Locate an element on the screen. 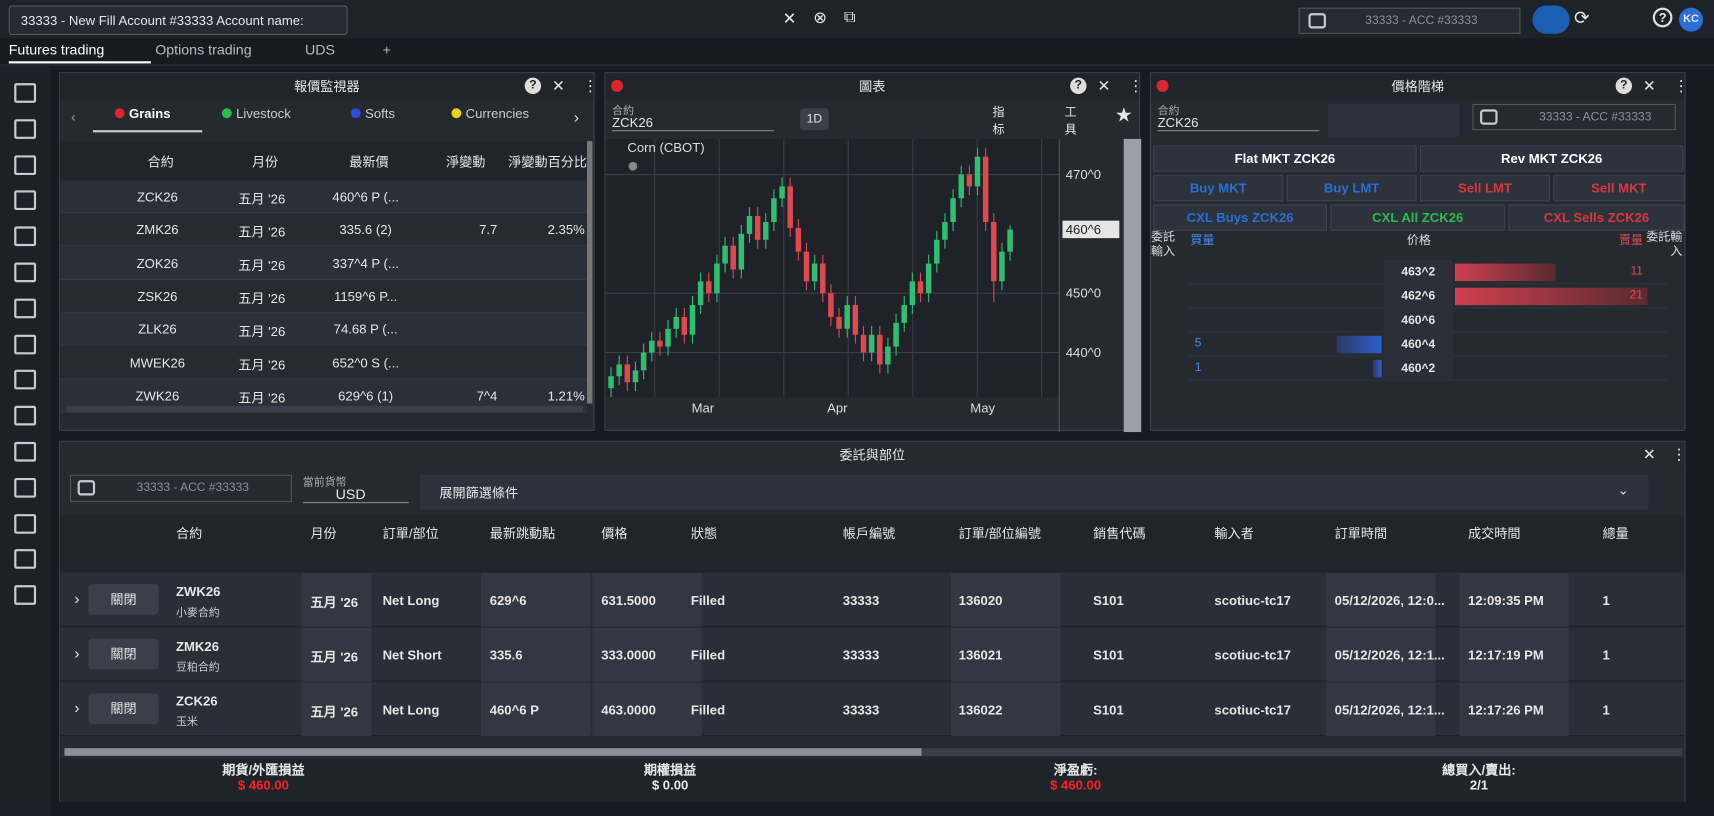 The image size is (1714, 816). scrollbar is located at coordinates (1132, 285).